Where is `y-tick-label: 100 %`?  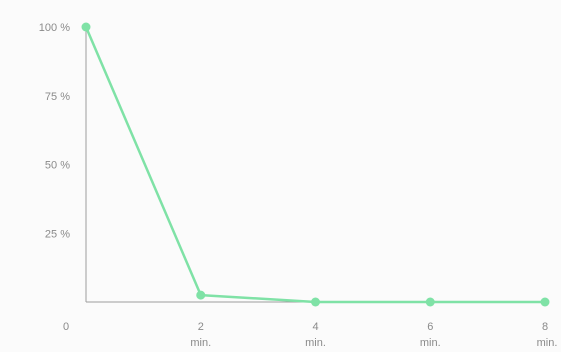 y-tick-label: 100 % is located at coordinates (54, 28).